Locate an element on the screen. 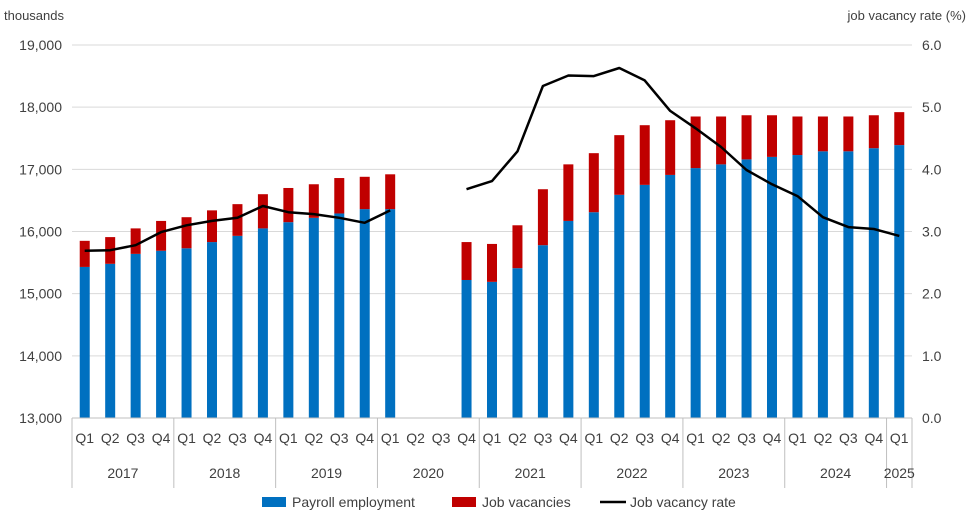  legend-label: Job vacancy rate is located at coordinates (683, 502).